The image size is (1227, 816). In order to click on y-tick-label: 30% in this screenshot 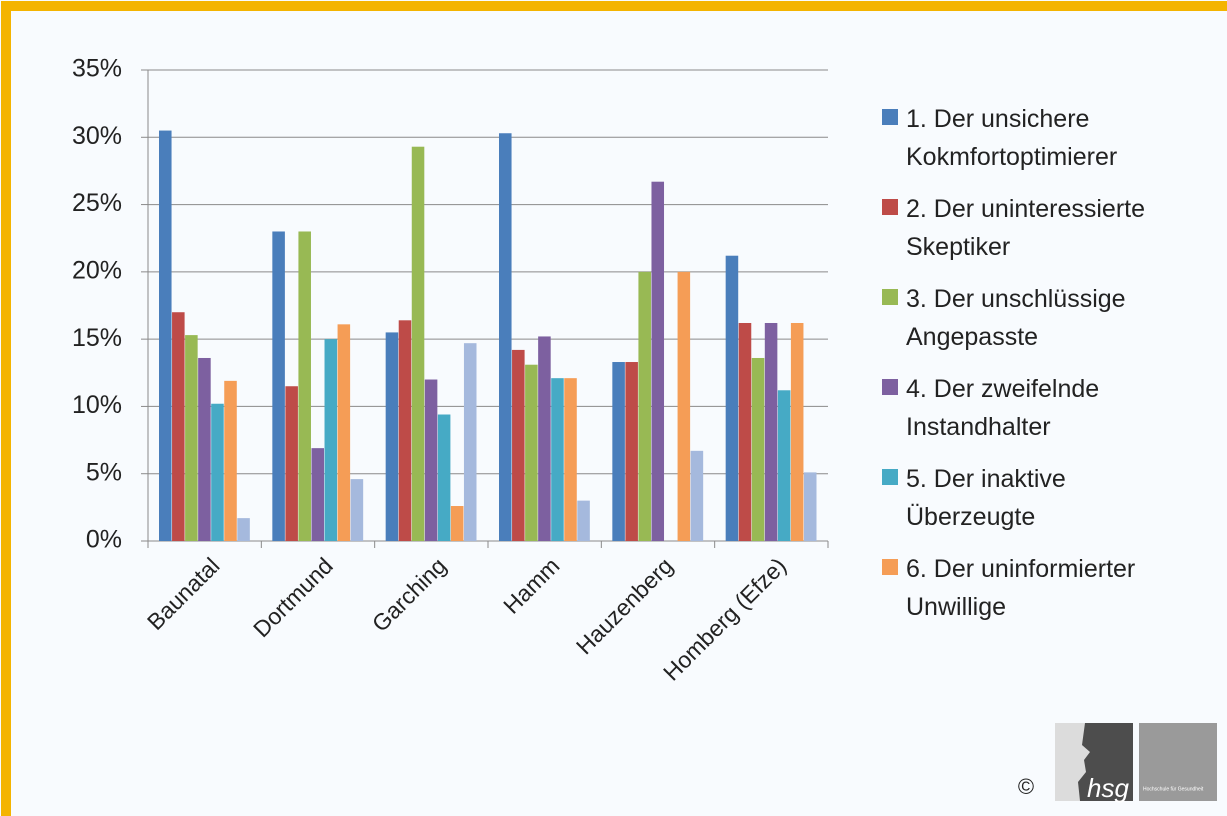, I will do `click(97, 136)`.